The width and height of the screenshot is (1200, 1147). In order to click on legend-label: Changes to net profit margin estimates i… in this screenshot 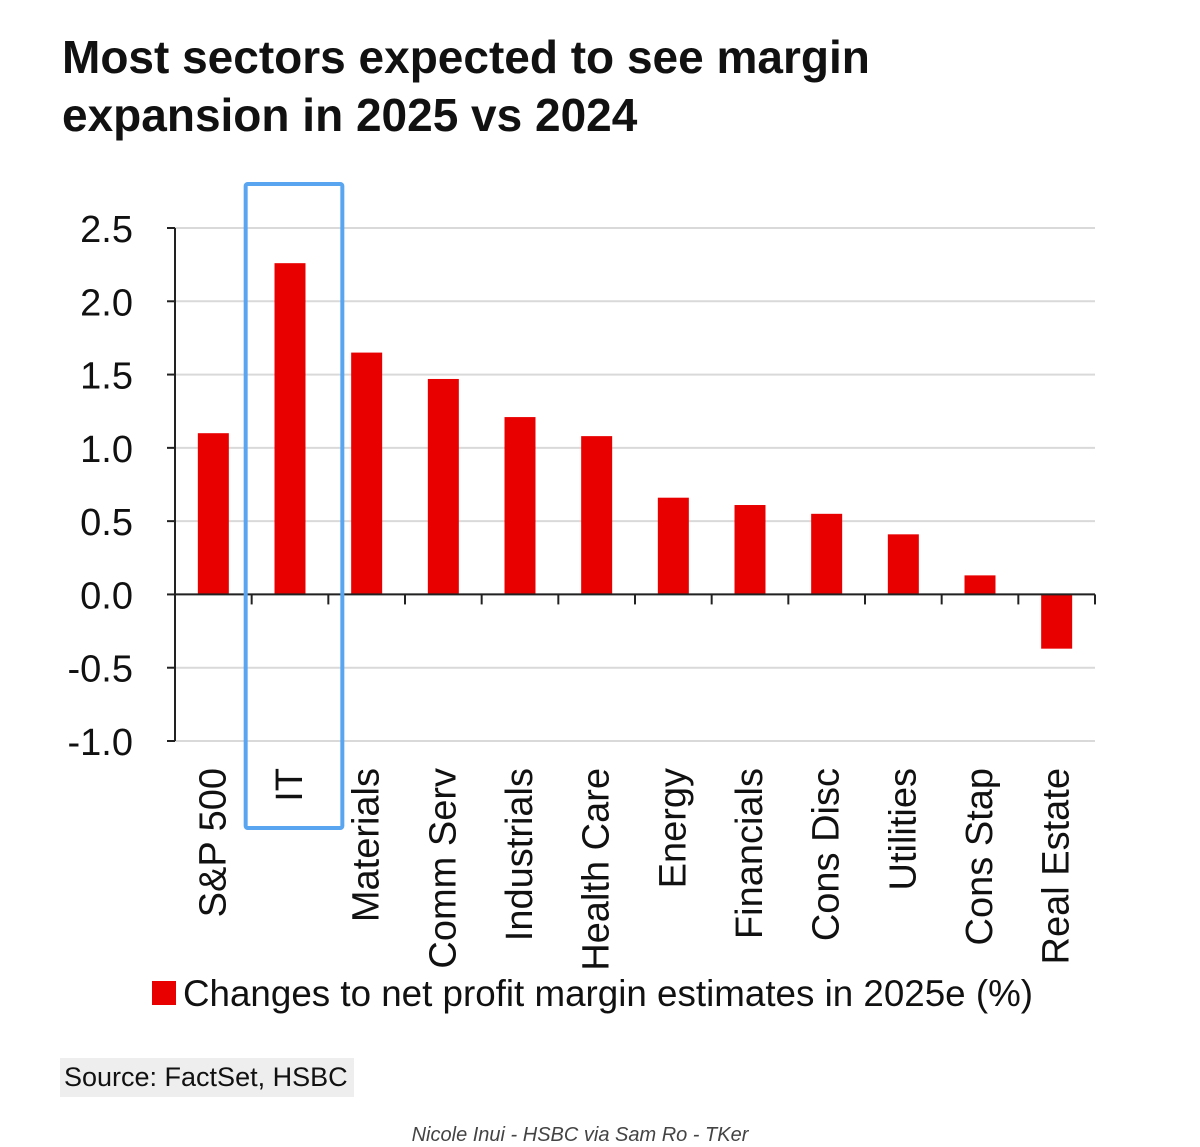, I will do `click(608, 993)`.